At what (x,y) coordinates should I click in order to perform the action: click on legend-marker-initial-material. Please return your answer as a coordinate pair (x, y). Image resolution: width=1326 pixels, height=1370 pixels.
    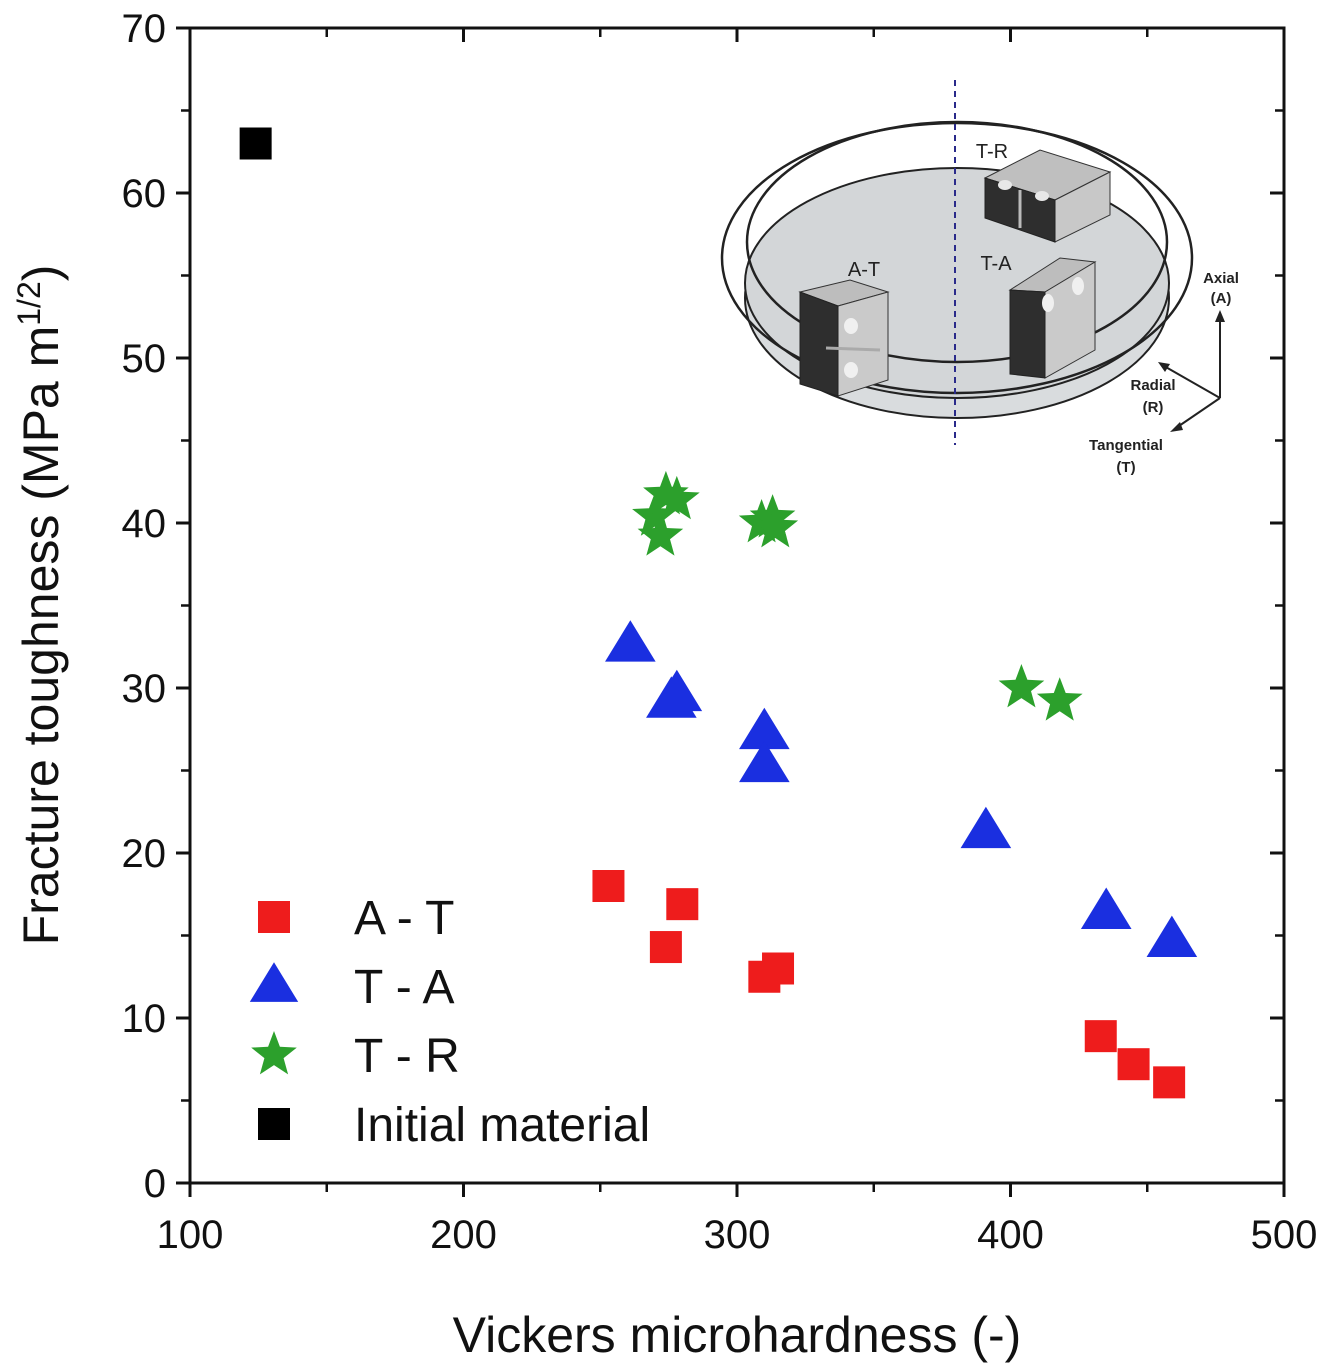
    Looking at the image, I should click on (274, 1124).